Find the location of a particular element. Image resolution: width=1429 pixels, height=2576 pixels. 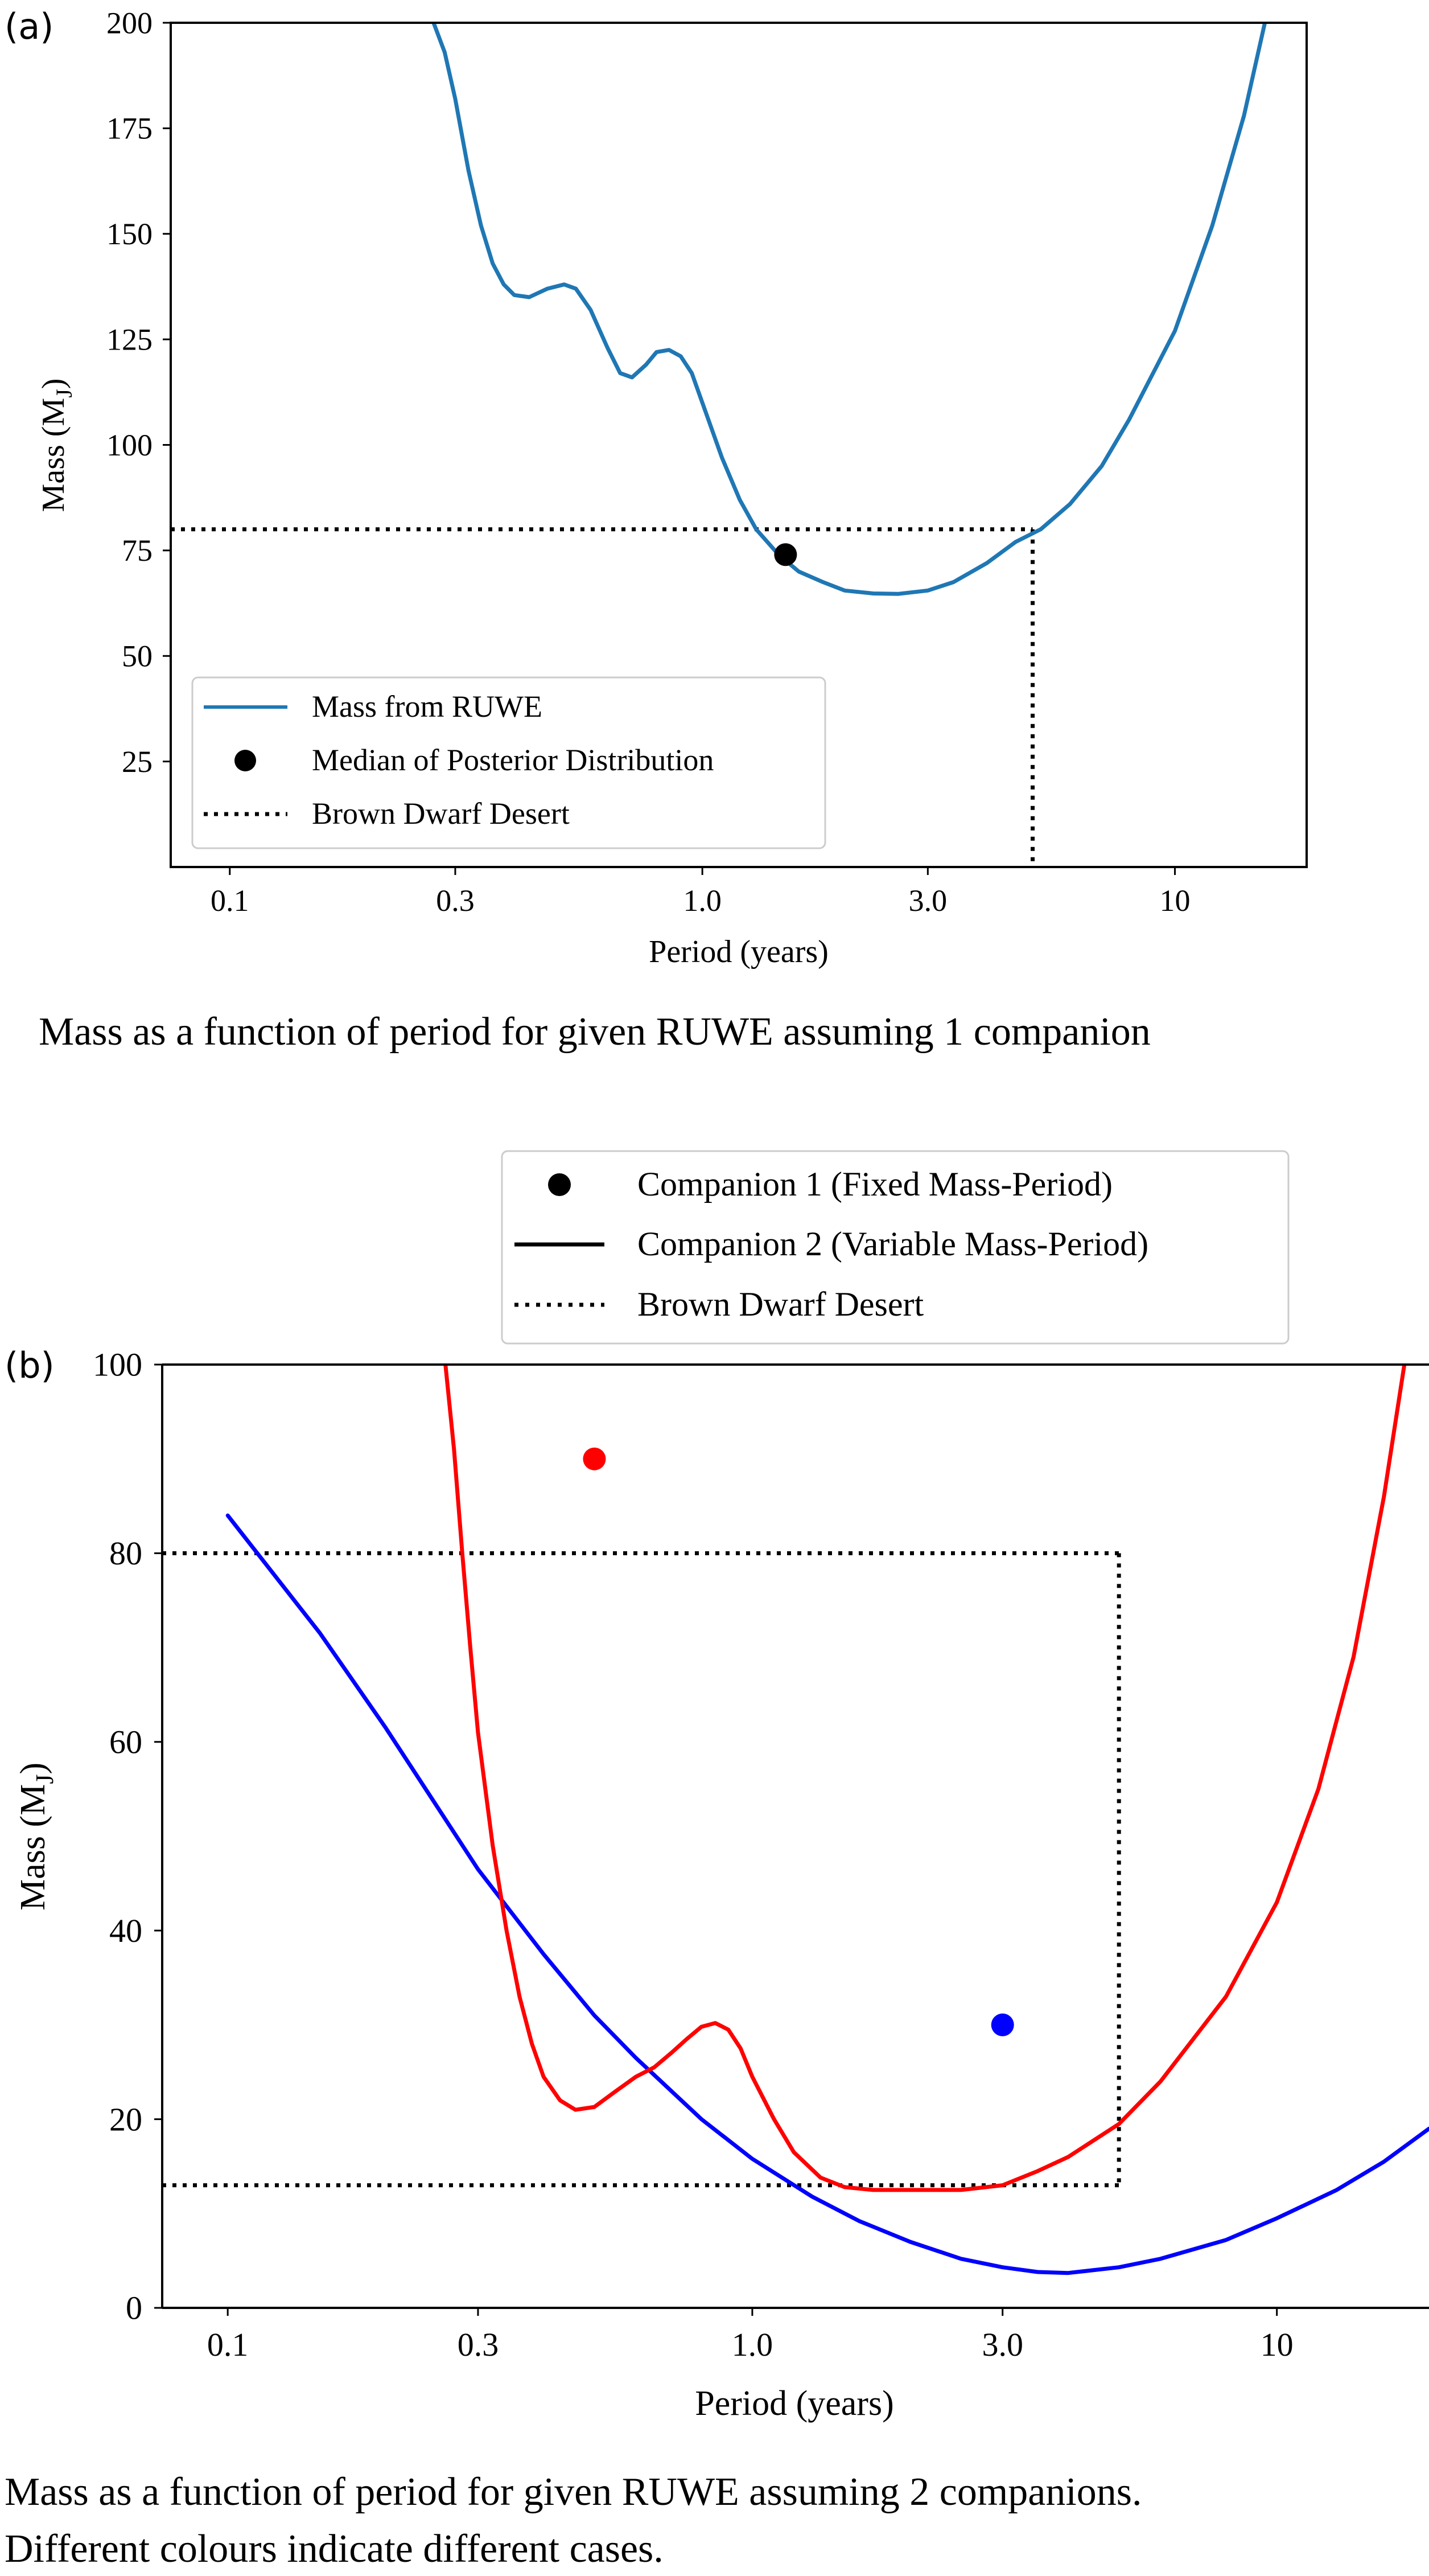

legend-b-item-2: Brown Dwarf Desert is located at coordinates (780, 1304).